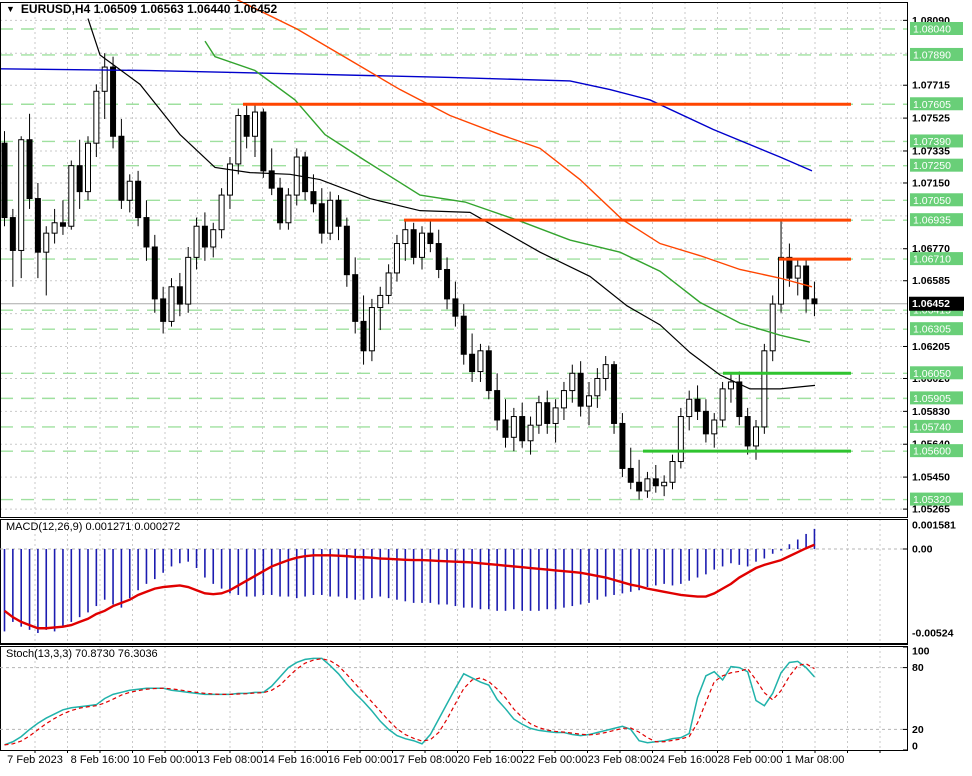 This screenshot has height=776, width=972. Describe the element at coordinates (425, 760) in the screenshot. I see `time-axis-label: 17 Feb 08:00` at that location.